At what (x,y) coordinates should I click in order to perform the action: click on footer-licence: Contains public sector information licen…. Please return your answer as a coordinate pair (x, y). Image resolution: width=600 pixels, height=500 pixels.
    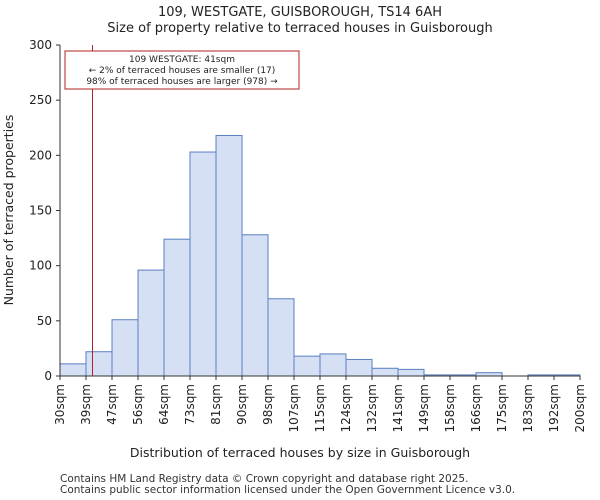
    Looking at the image, I should click on (288, 490).